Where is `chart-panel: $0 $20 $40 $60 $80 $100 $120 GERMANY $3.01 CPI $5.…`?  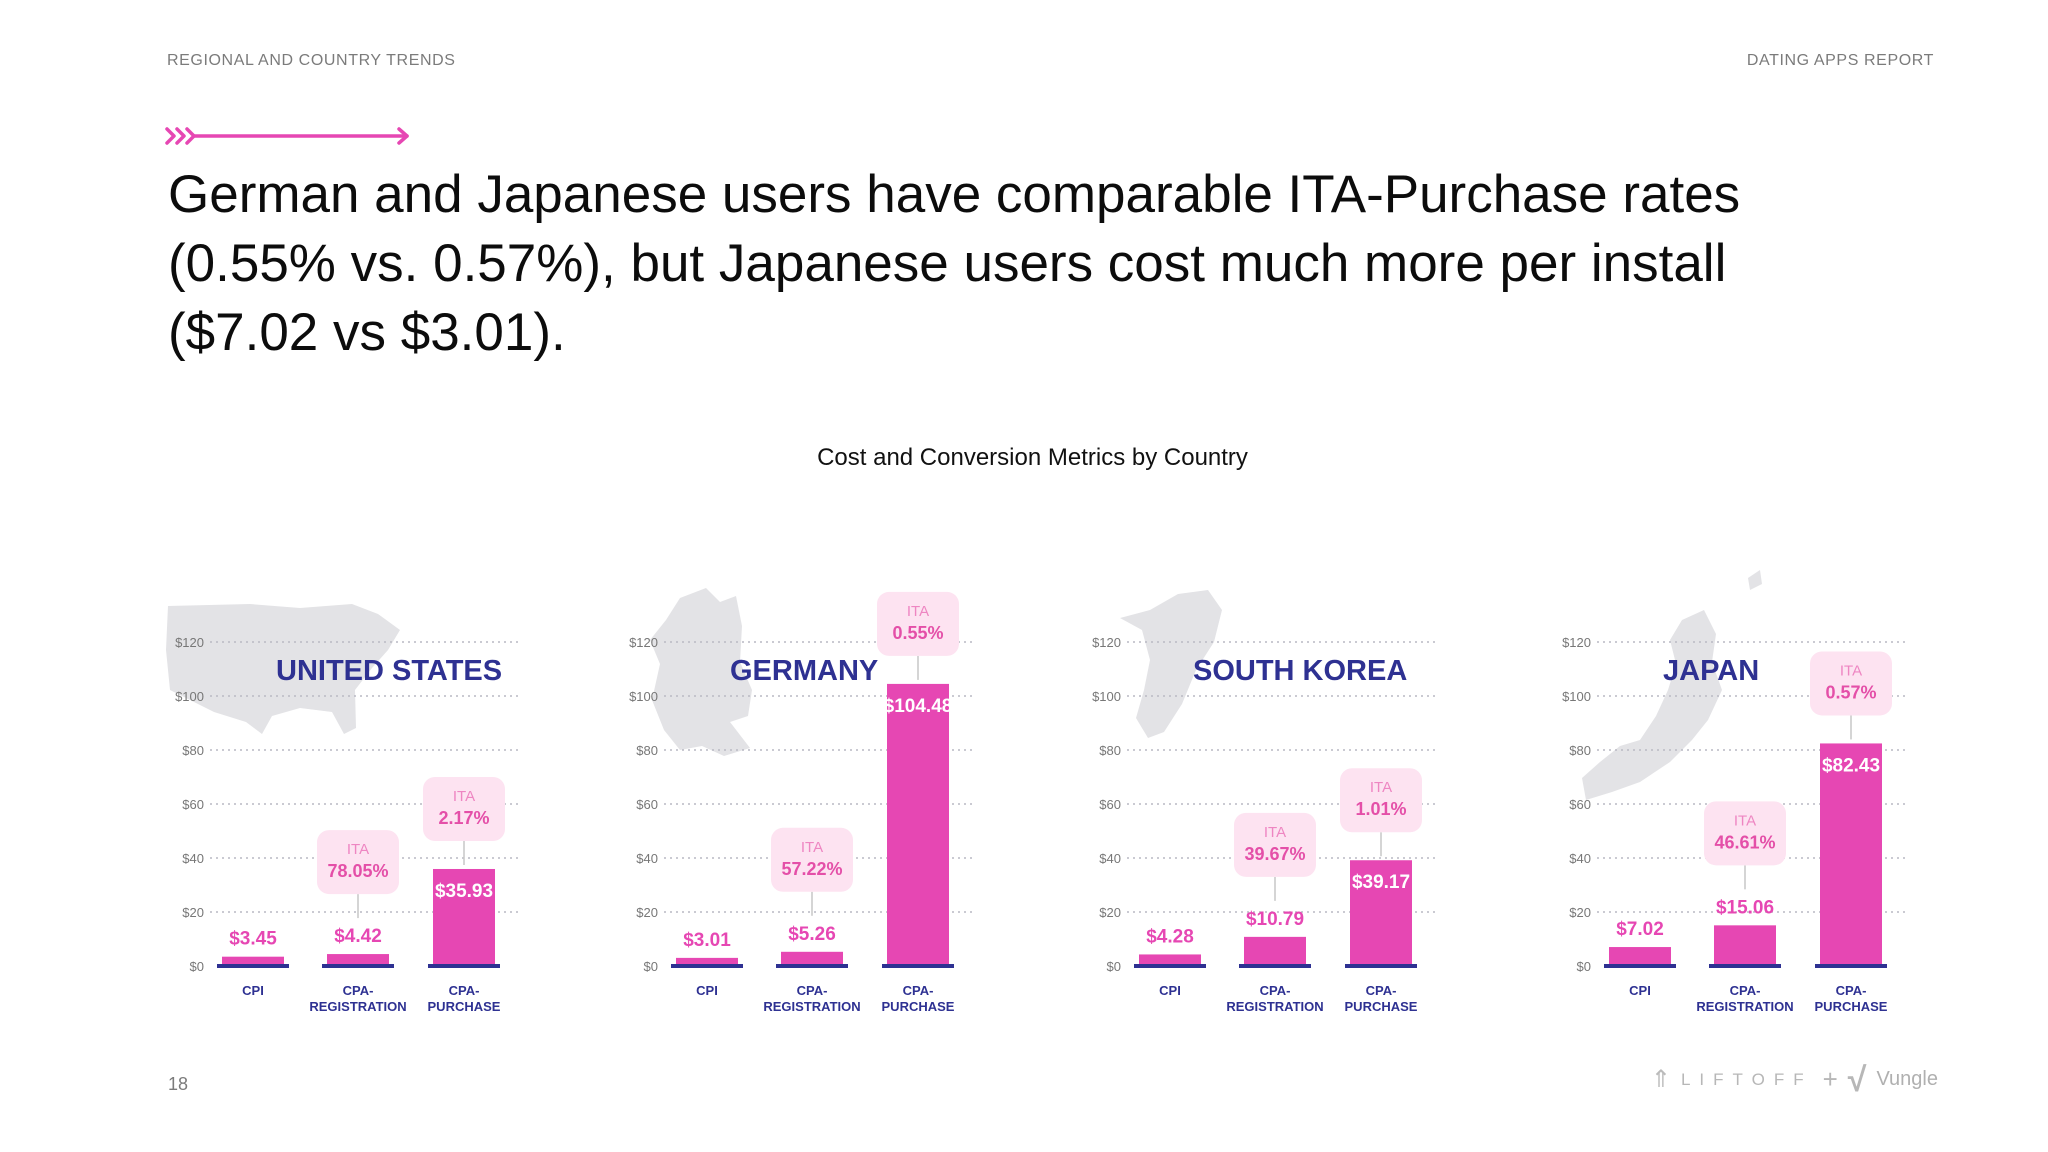 chart-panel: $0 $20 $40 $60 $80 $100 $120 GERMANY $3.01 CPI $5.… is located at coordinates (802, 801).